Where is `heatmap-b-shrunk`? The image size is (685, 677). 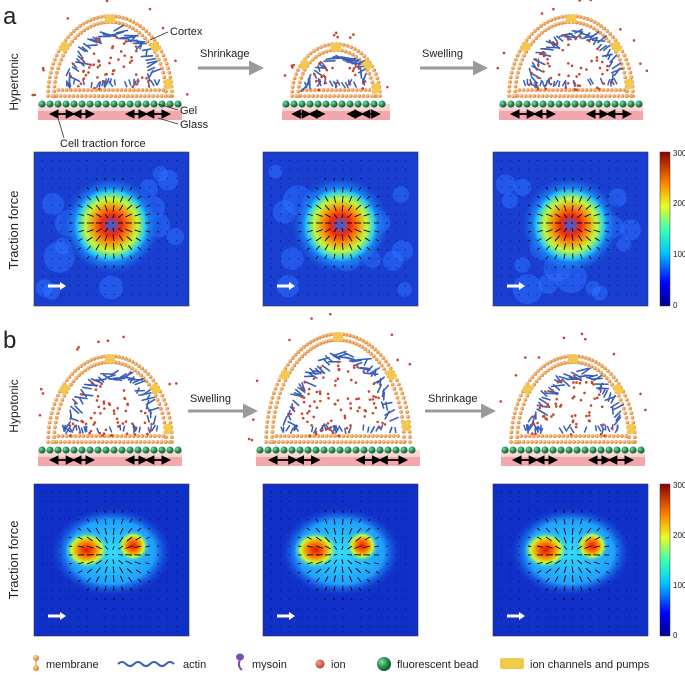 heatmap-b-shrunk is located at coordinates (570, 560).